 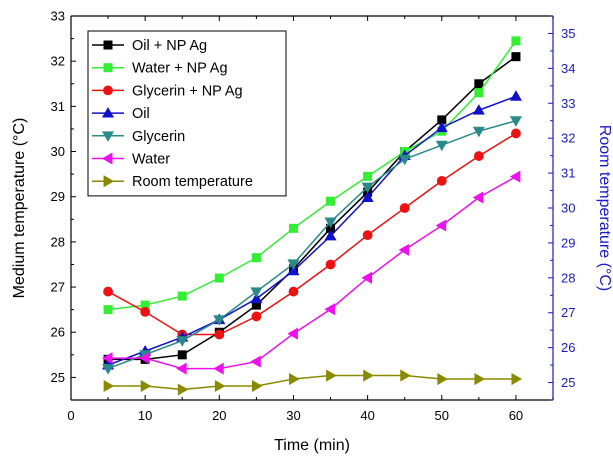 What do you see at coordinates (151, 160) in the screenshot?
I see `legend-label: Water` at bounding box center [151, 160].